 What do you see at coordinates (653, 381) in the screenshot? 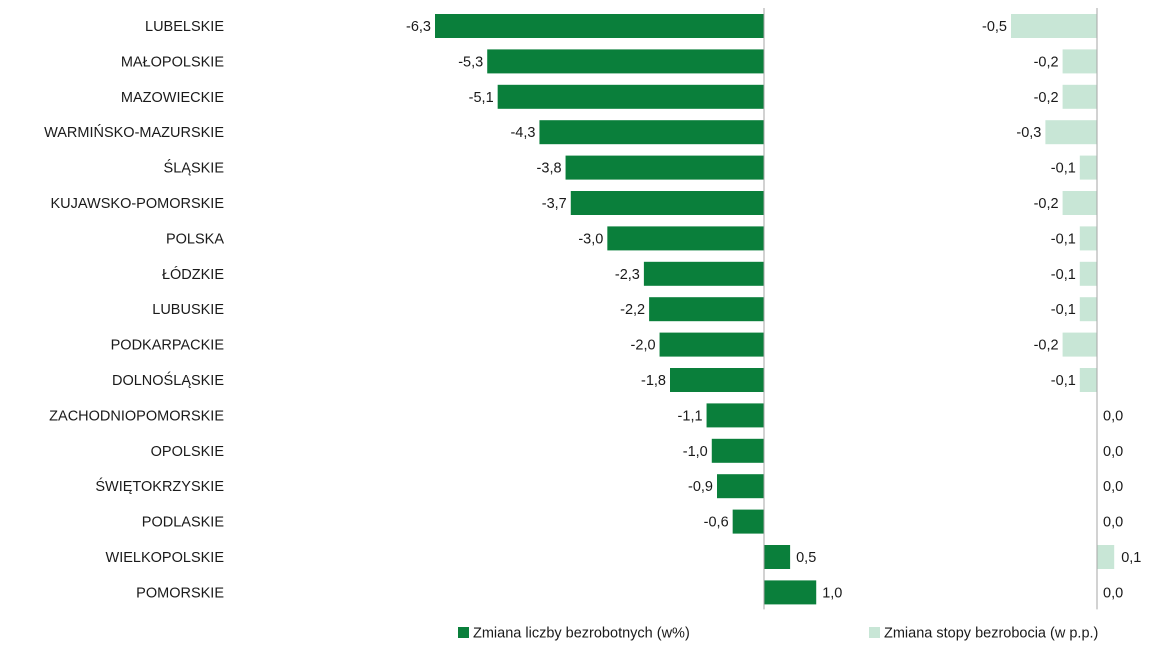
I see `data-label-unemployed-change: -1,8` at bounding box center [653, 381].